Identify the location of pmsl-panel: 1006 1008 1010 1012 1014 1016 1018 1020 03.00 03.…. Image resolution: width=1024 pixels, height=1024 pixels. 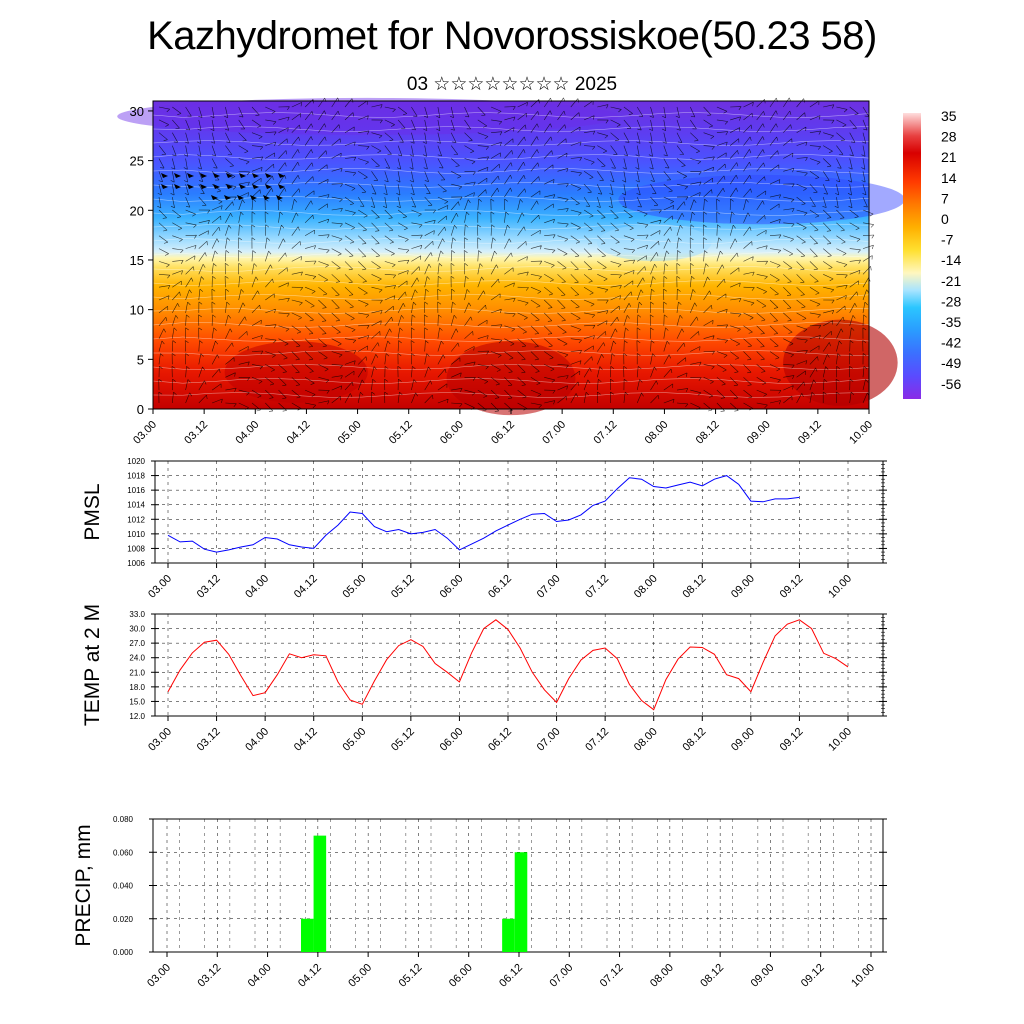
(484, 529).